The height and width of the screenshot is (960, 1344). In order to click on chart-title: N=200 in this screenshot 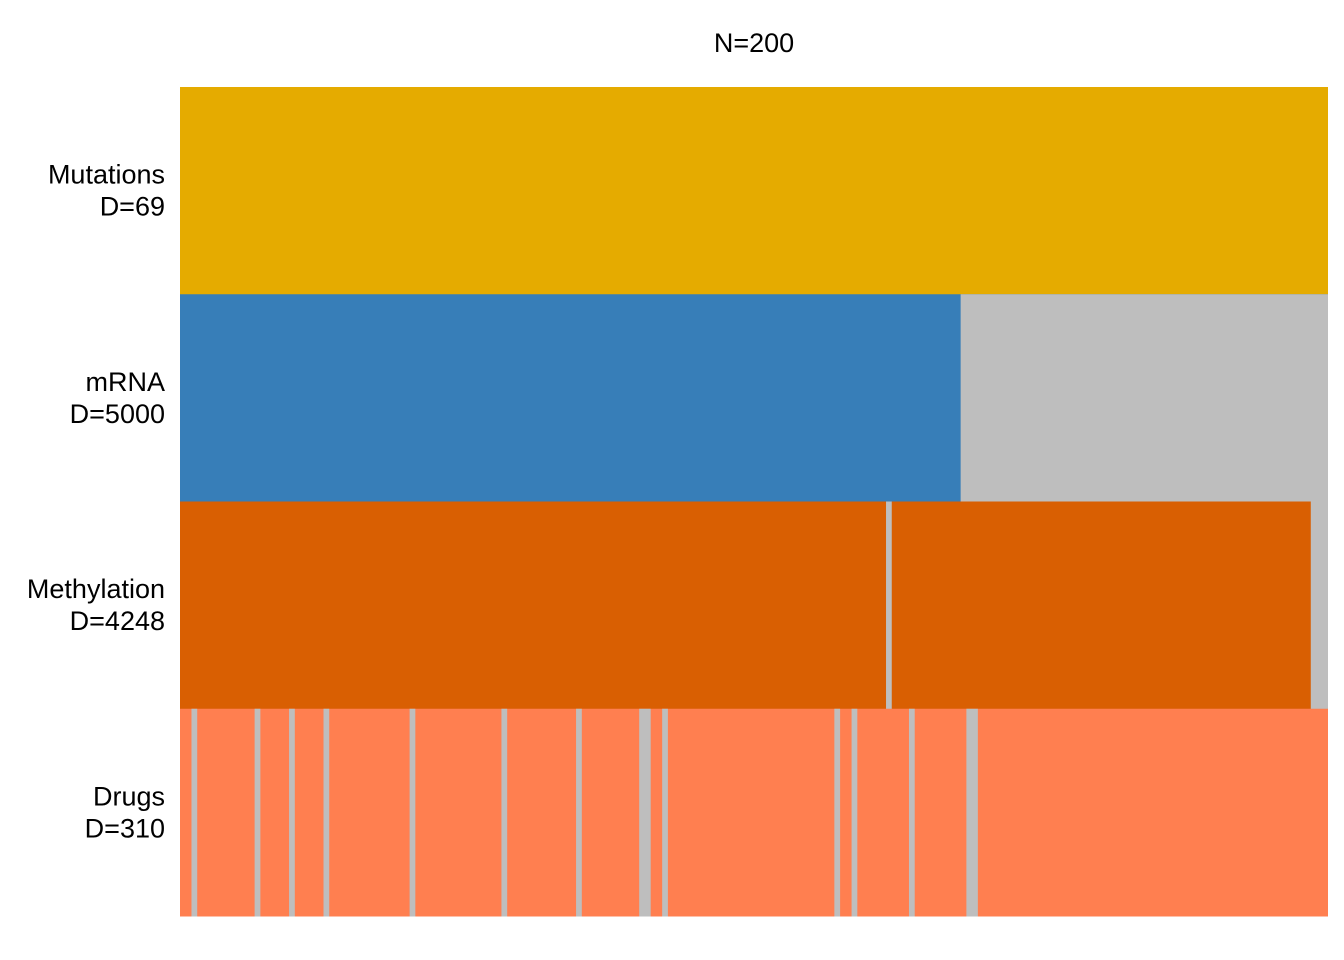, I will do `click(754, 43)`.